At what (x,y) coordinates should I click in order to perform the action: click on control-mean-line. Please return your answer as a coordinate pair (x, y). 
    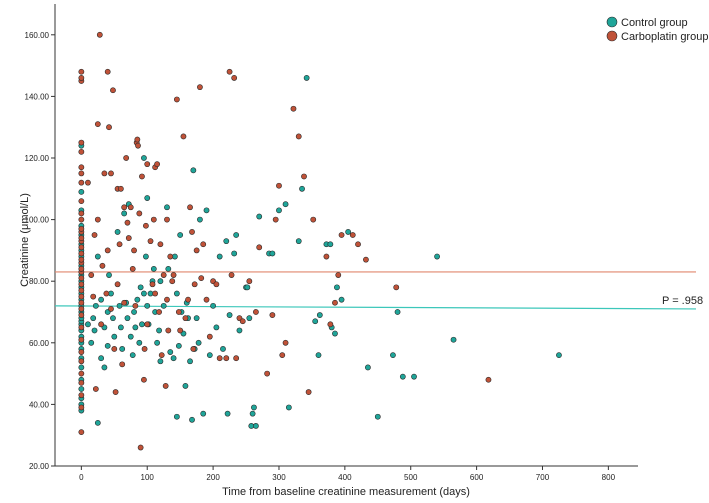
    Looking at the image, I should click on (375, 307).